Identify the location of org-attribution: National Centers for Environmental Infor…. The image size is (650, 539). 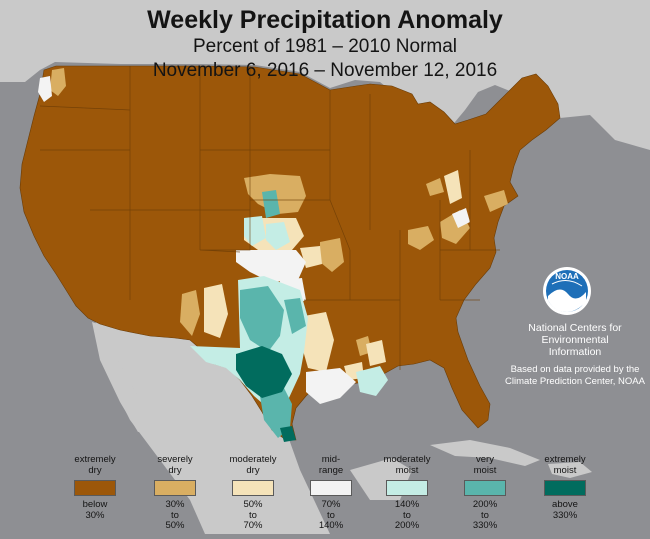
(575, 340).